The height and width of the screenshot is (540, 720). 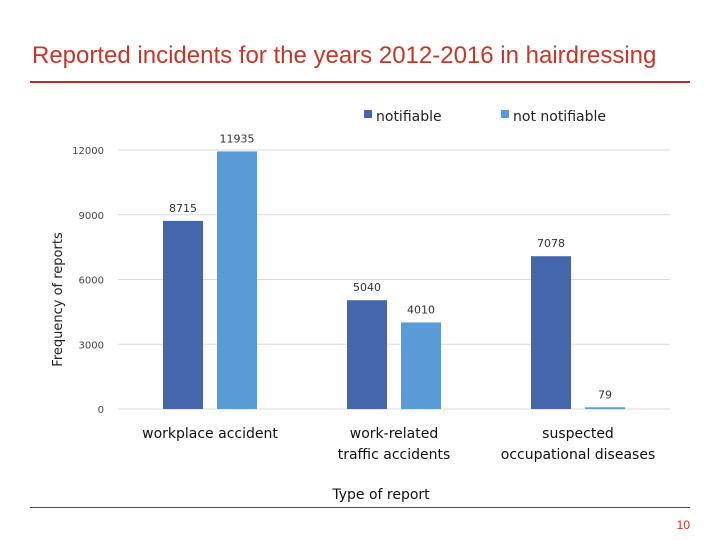 What do you see at coordinates (605, 394) in the screenshot?
I see `data-label: 79` at bounding box center [605, 394].